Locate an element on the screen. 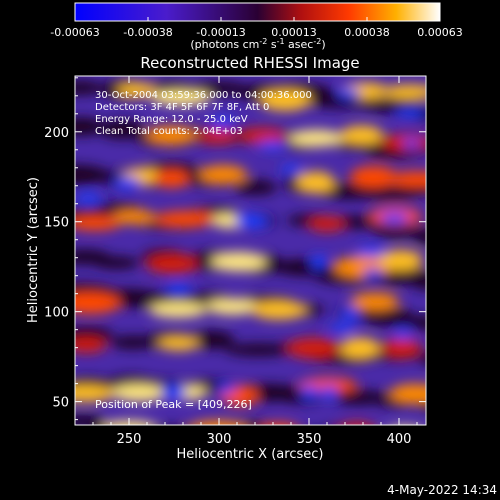  annotation-line: Energy Range: 12.0 - 25.0 keV is located at coordinates (171, 119).